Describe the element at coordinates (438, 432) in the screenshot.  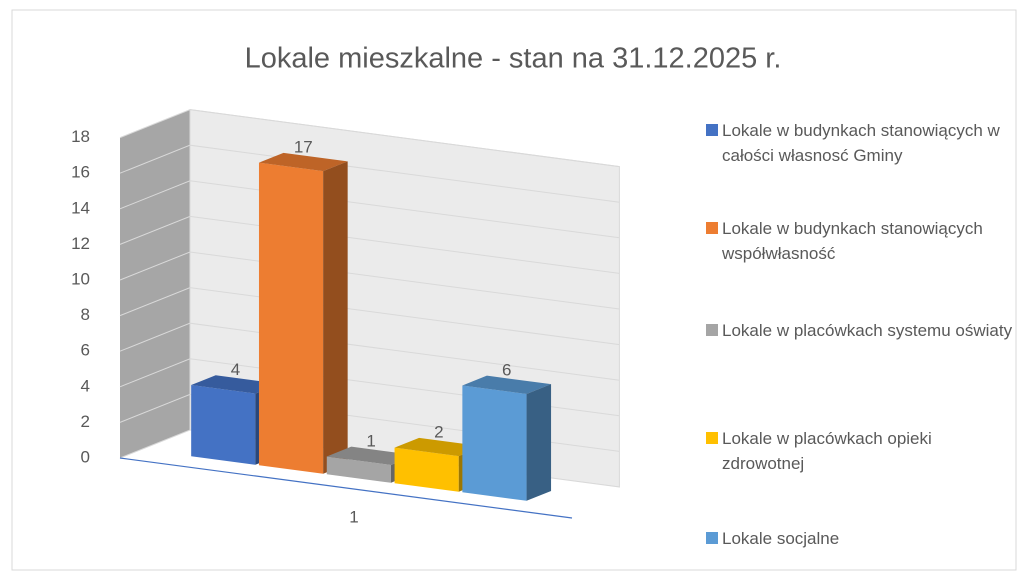
I see `data-label: 2` at that location.